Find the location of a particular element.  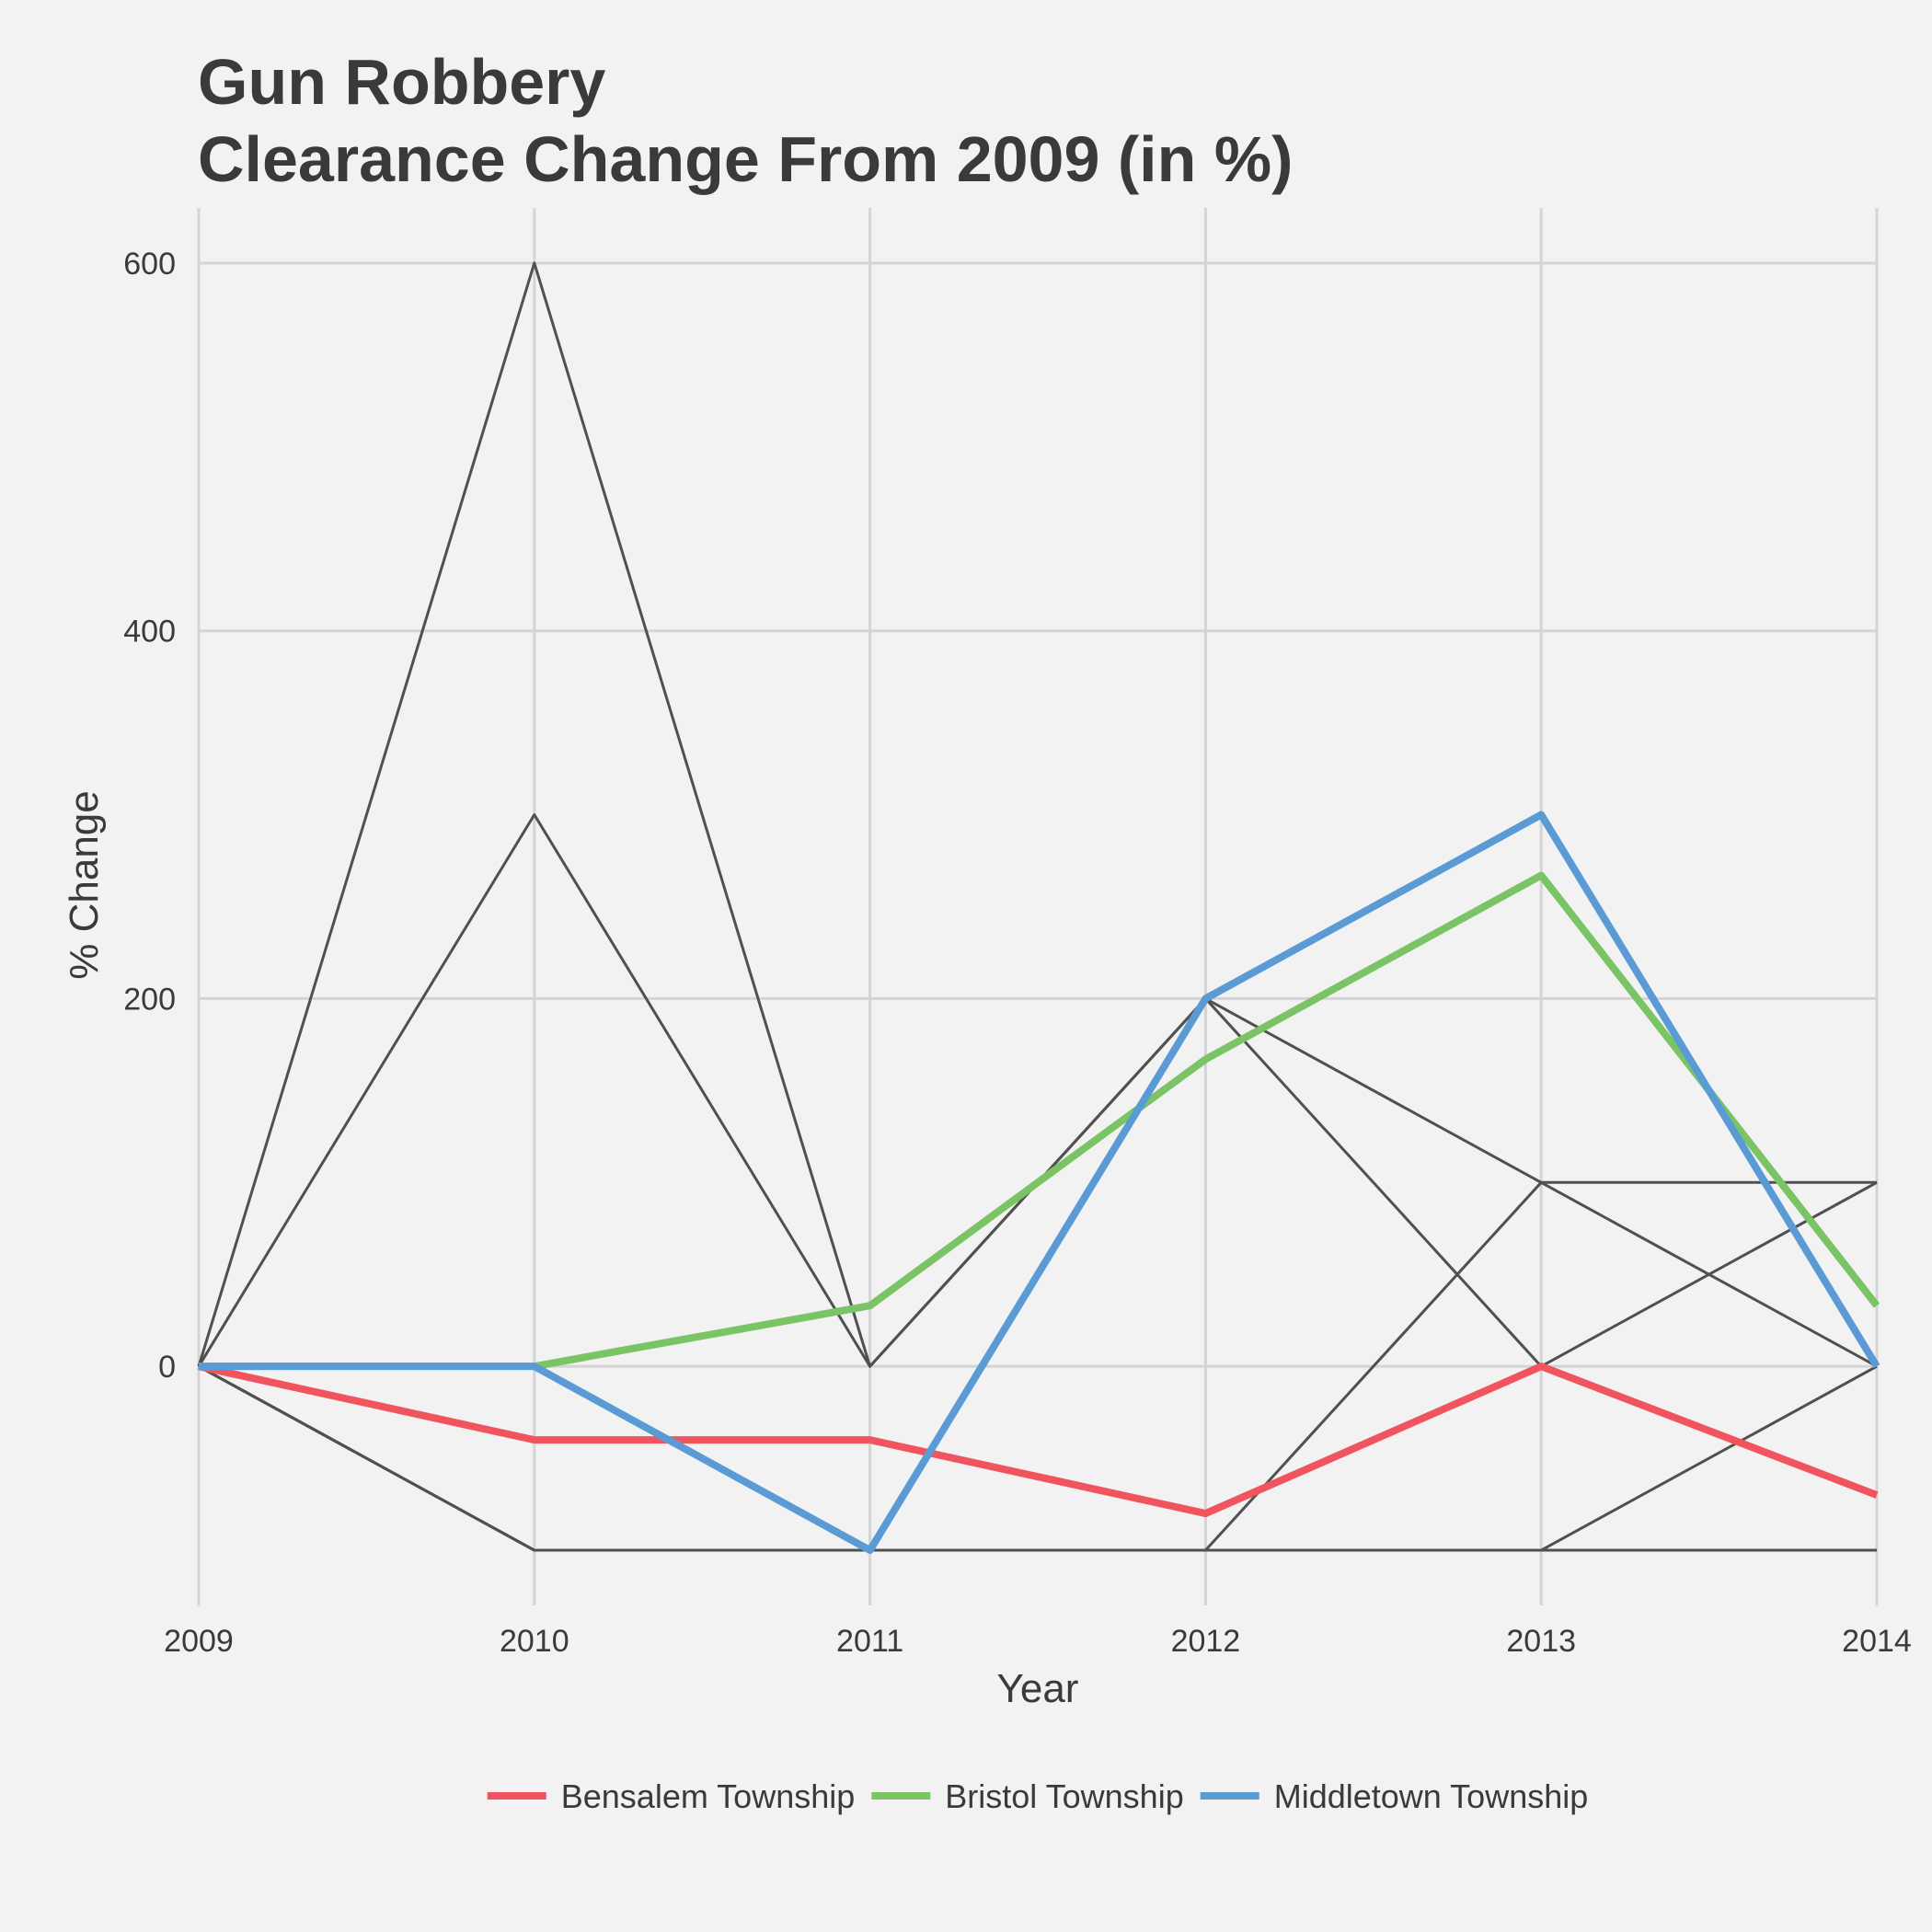

x-tick-label: 2010 is located at coordinates (534, 1641).